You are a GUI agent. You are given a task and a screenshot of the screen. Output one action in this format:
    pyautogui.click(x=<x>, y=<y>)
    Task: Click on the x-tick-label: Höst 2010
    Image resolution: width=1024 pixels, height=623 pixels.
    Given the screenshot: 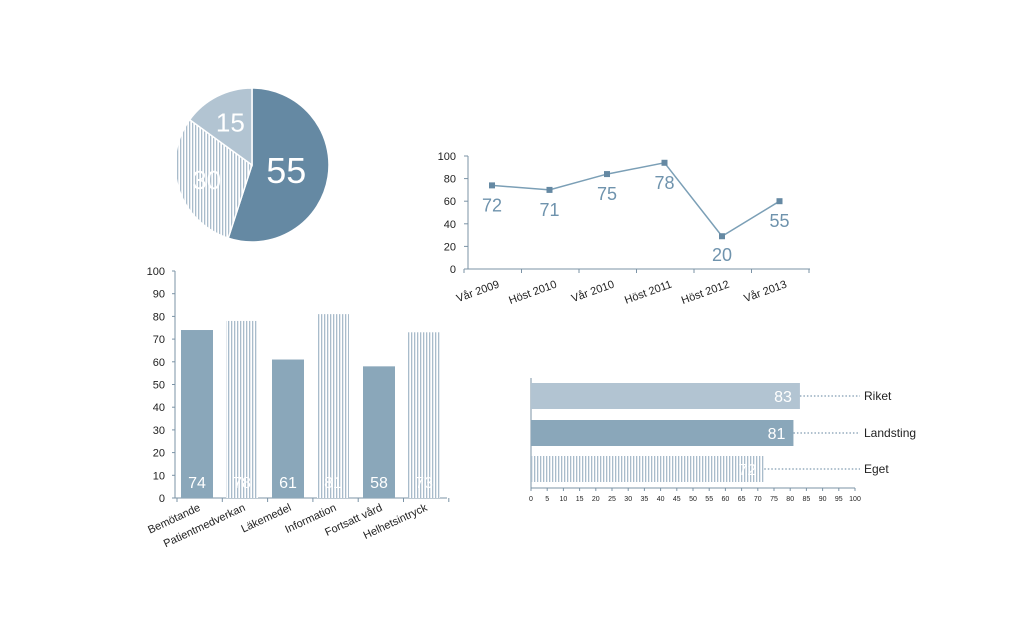 What is the action you would take?
    pyautogui.click(x=532, y=293)
    